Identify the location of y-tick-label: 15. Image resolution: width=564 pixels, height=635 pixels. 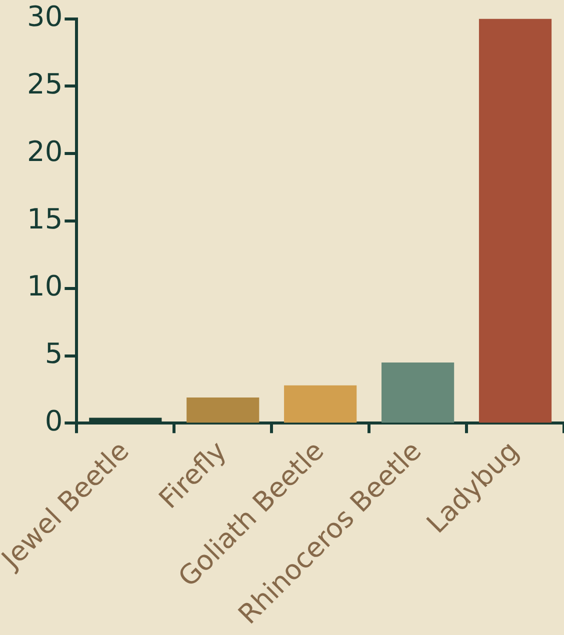
(45, 219).